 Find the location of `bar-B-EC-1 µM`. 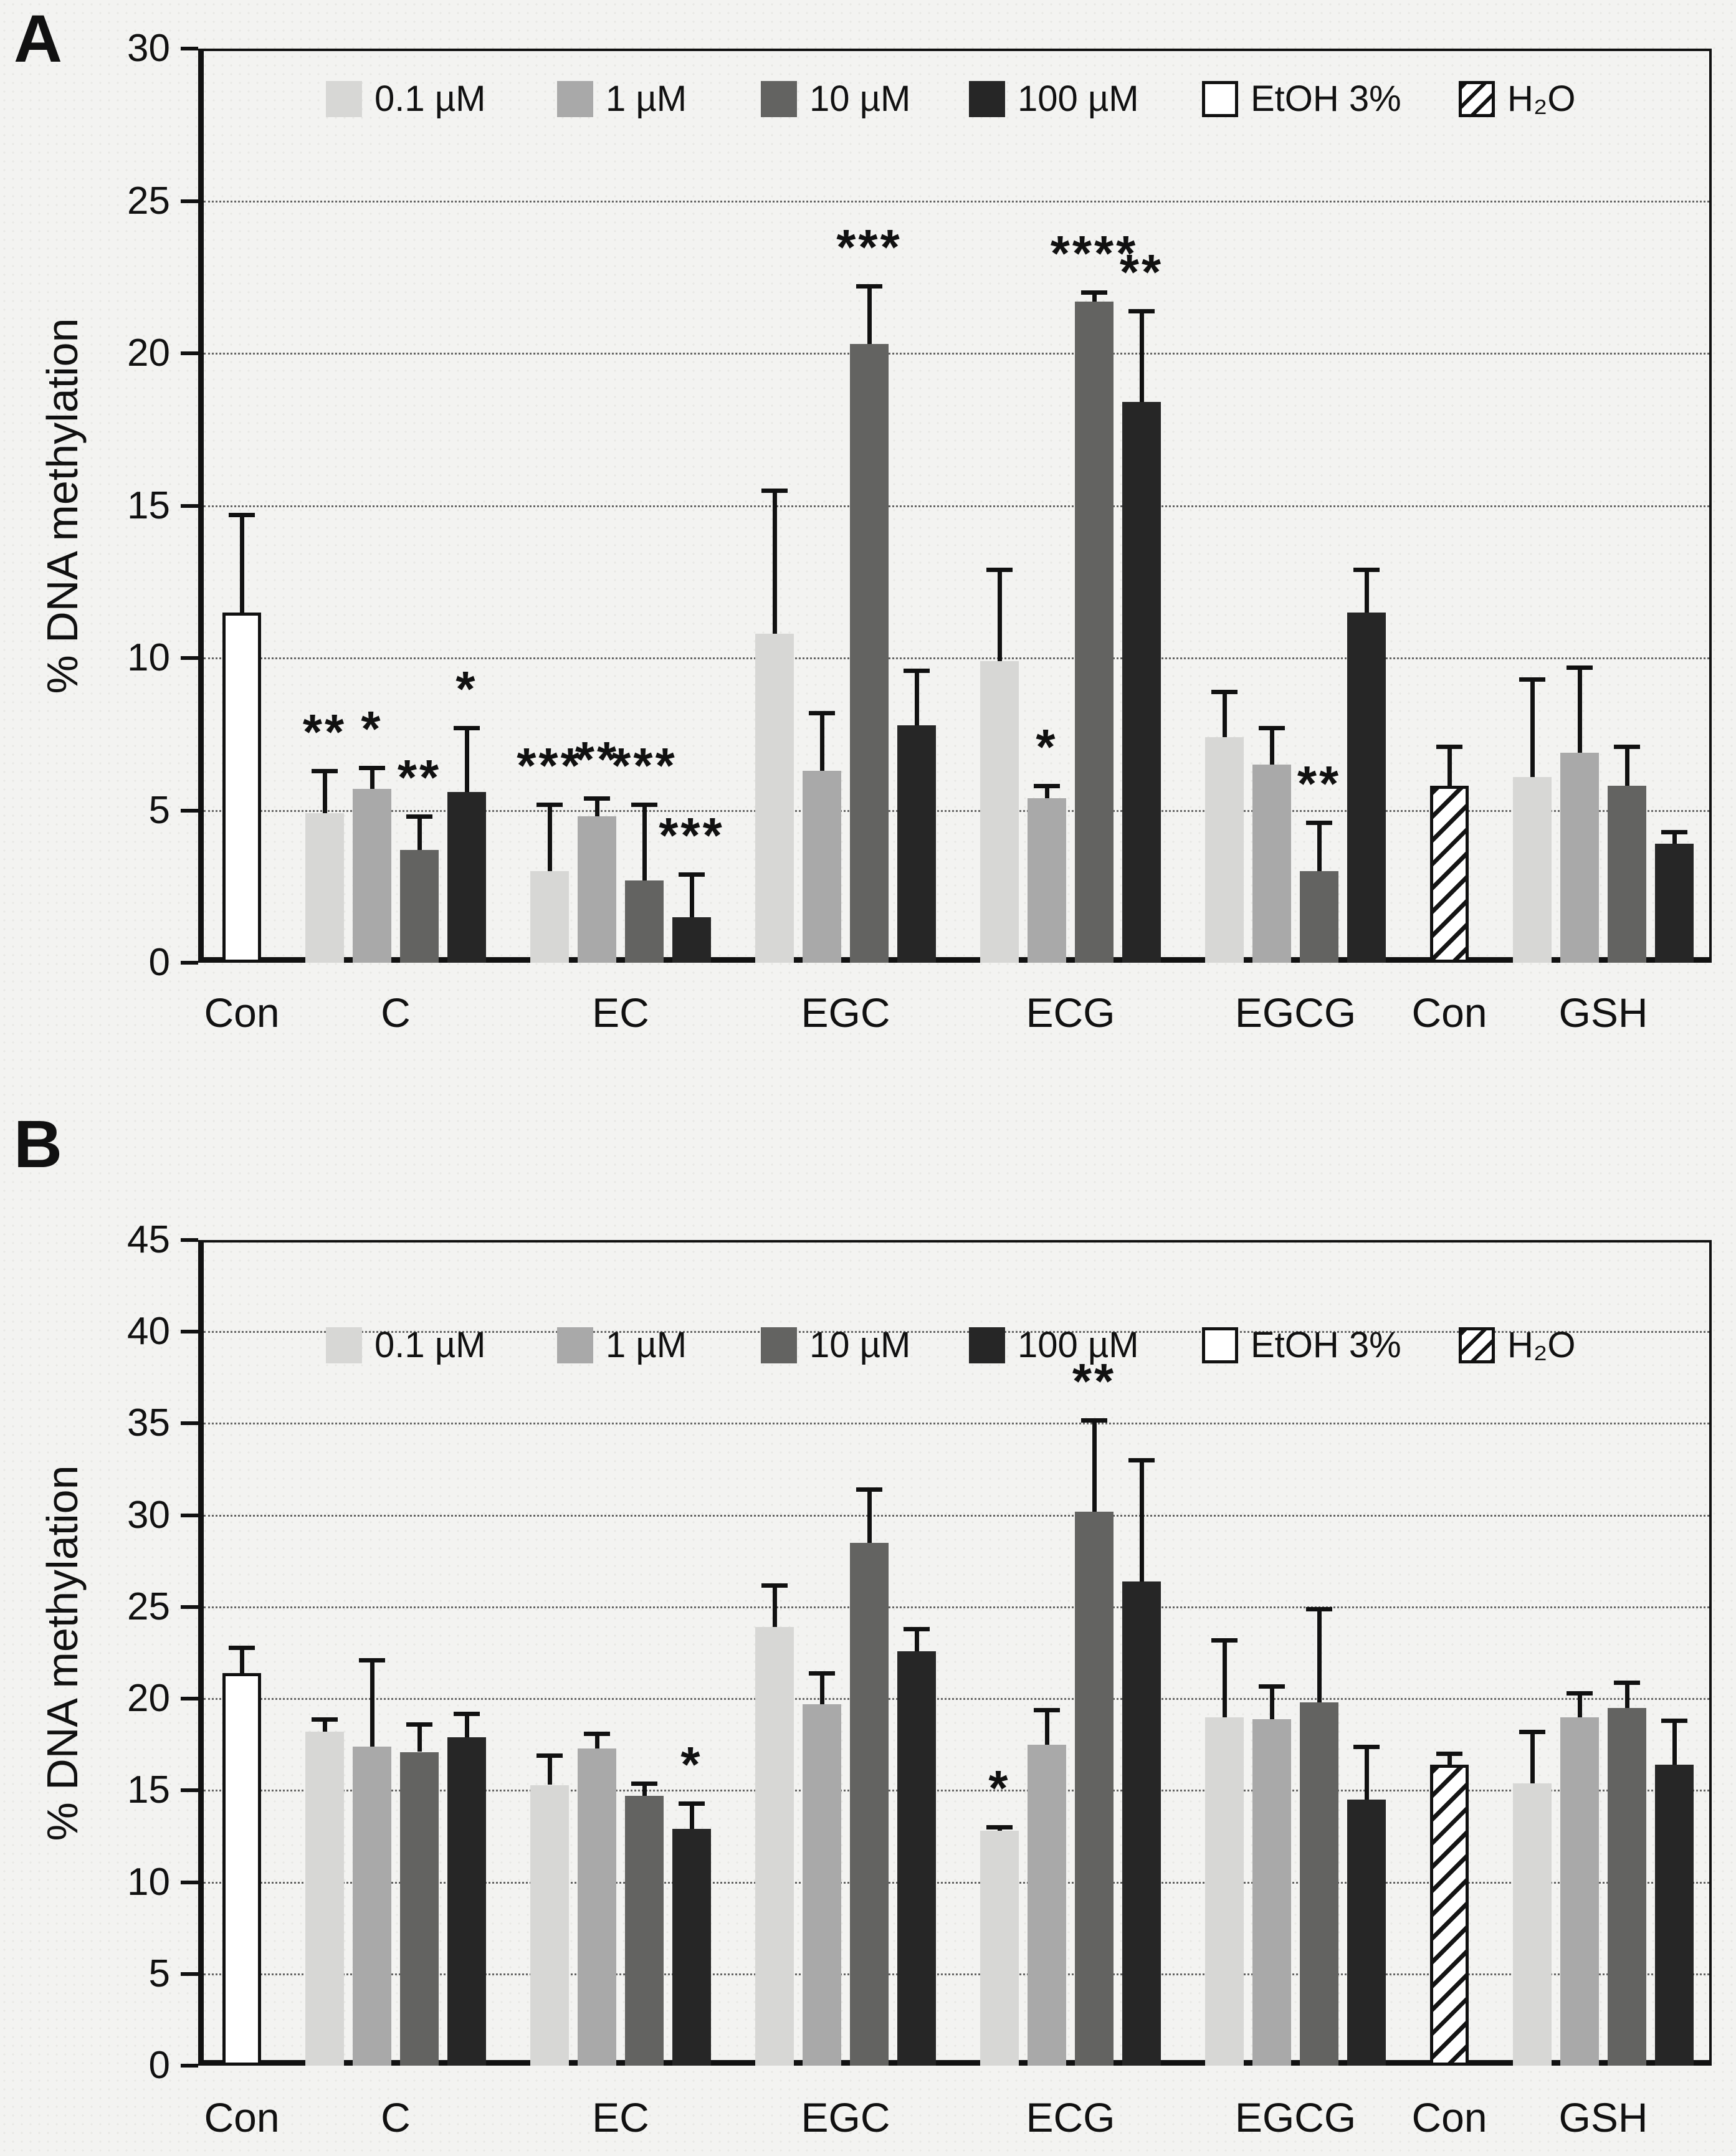

bar-B-EC-1 µM is located at coordinates (597, 1907).